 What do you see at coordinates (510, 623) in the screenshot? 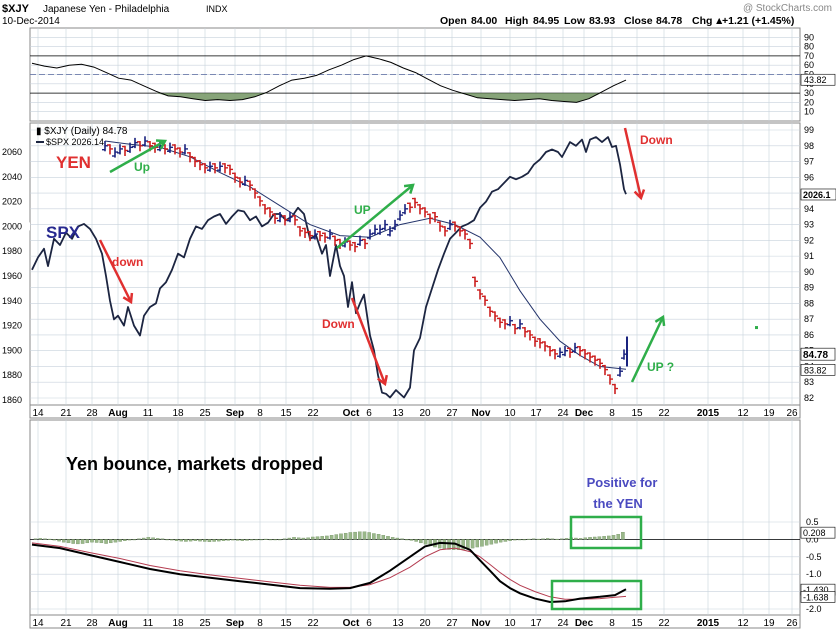
I see `x-tick-label: 10` at bounding box center [510, 623].